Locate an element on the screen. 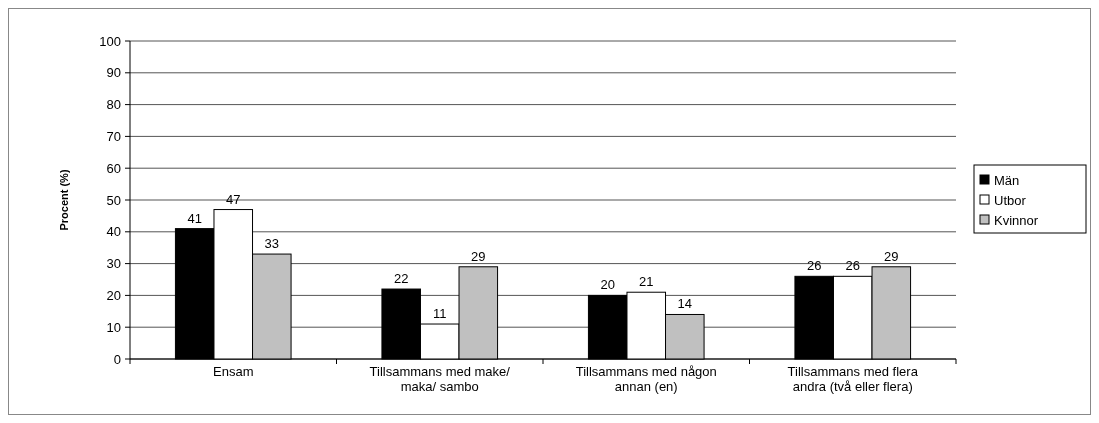 The image size is (1099, 423). y-tick-label: 90 is located at coordinates (113, 73).